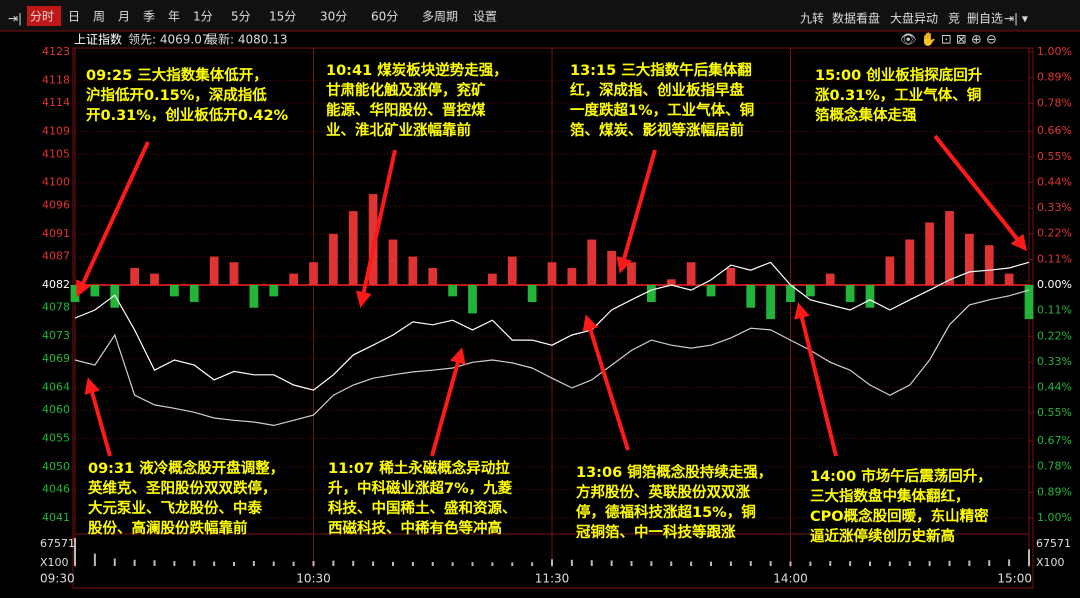 The height and width of the screenshot is (598, 1080). What do you see at coordinates (124, 17) in the screenshot?
I see `toolbar-item: 月` at bounding box center [124, 17].